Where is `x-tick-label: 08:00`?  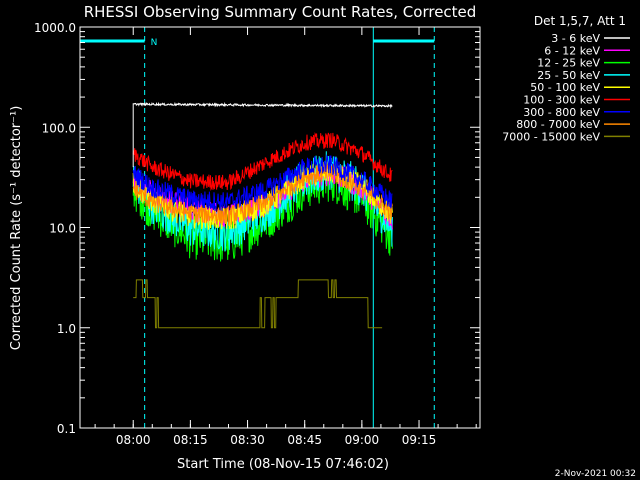
x-tick-label: 08:00 is located at coordinates (133, 440).